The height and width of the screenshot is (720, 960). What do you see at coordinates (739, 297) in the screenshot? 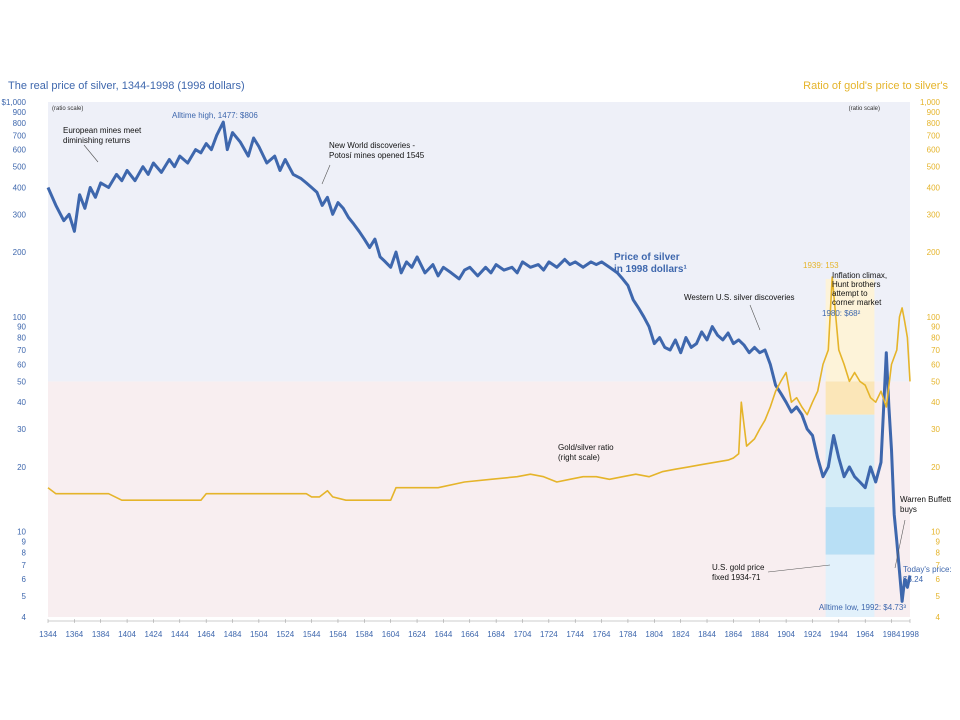
I see `annotation-western-us: Western U.S. silver discoveries` at bounding box center [739, 297].